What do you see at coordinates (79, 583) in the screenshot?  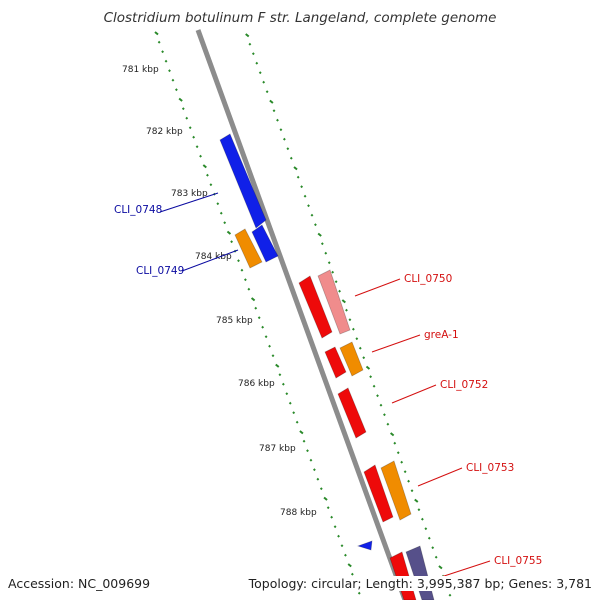 I see `accession-text: Accession: NC_009699` at bounding box center [79, 583].